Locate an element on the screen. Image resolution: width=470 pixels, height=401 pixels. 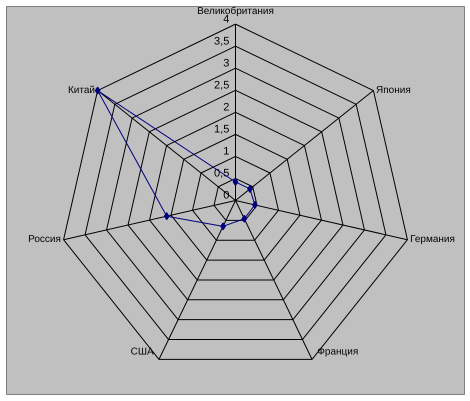
y-tick-label: 3,5 is located at coordinates (222, 41).